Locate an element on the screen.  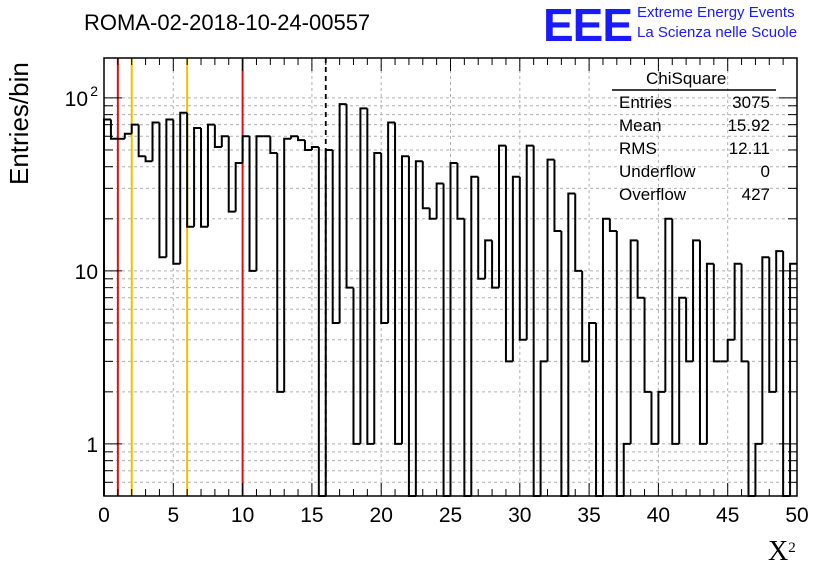
x-tick-label: 45 is located at coordinates (727, 515).